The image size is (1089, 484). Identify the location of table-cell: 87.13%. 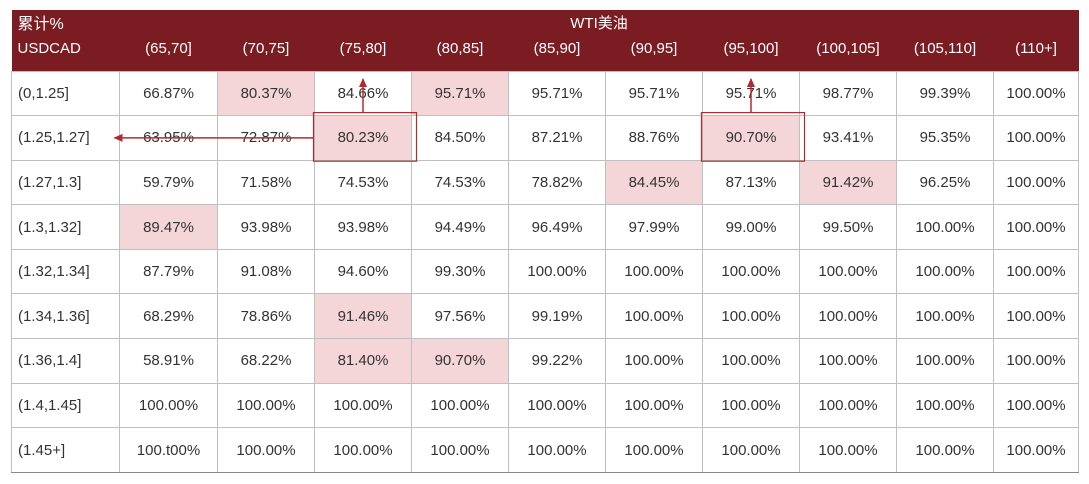
(751, 182).